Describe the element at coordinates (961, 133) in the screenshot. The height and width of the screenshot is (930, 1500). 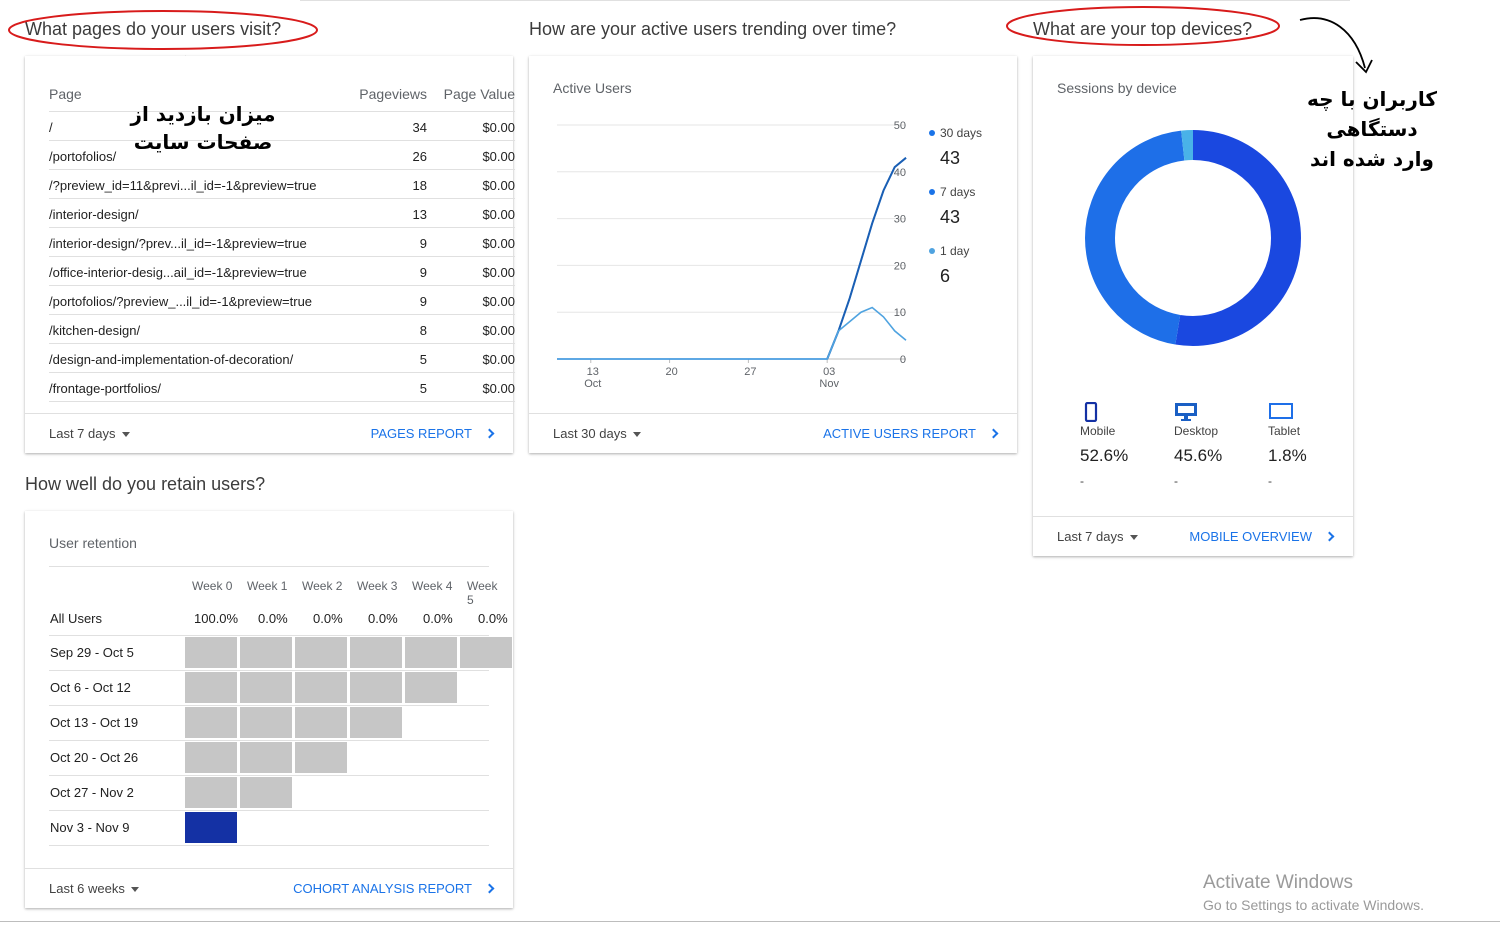
I see `legend-label: 30 days` at that location.